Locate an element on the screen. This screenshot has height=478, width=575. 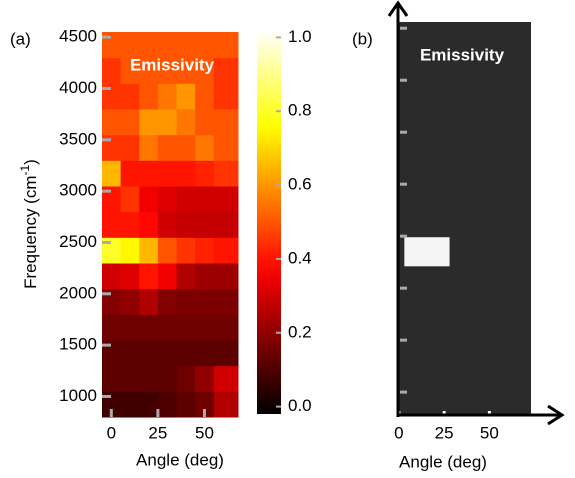
y-tick-label: 1000 is located at coordinates (78, 395).